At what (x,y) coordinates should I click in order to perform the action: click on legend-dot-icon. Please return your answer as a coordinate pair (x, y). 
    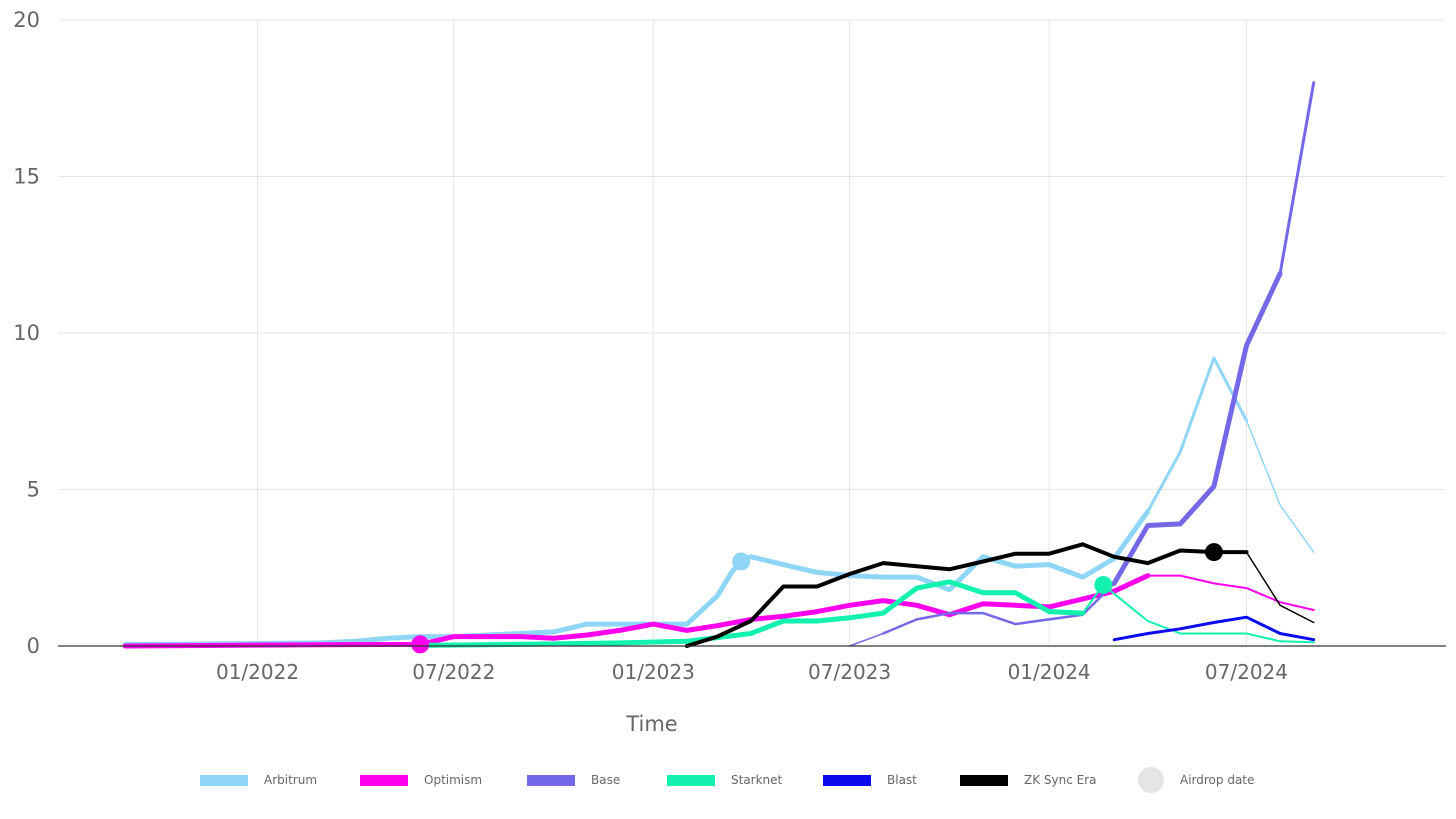
    Looking at the image, I should click on (1151, 780).